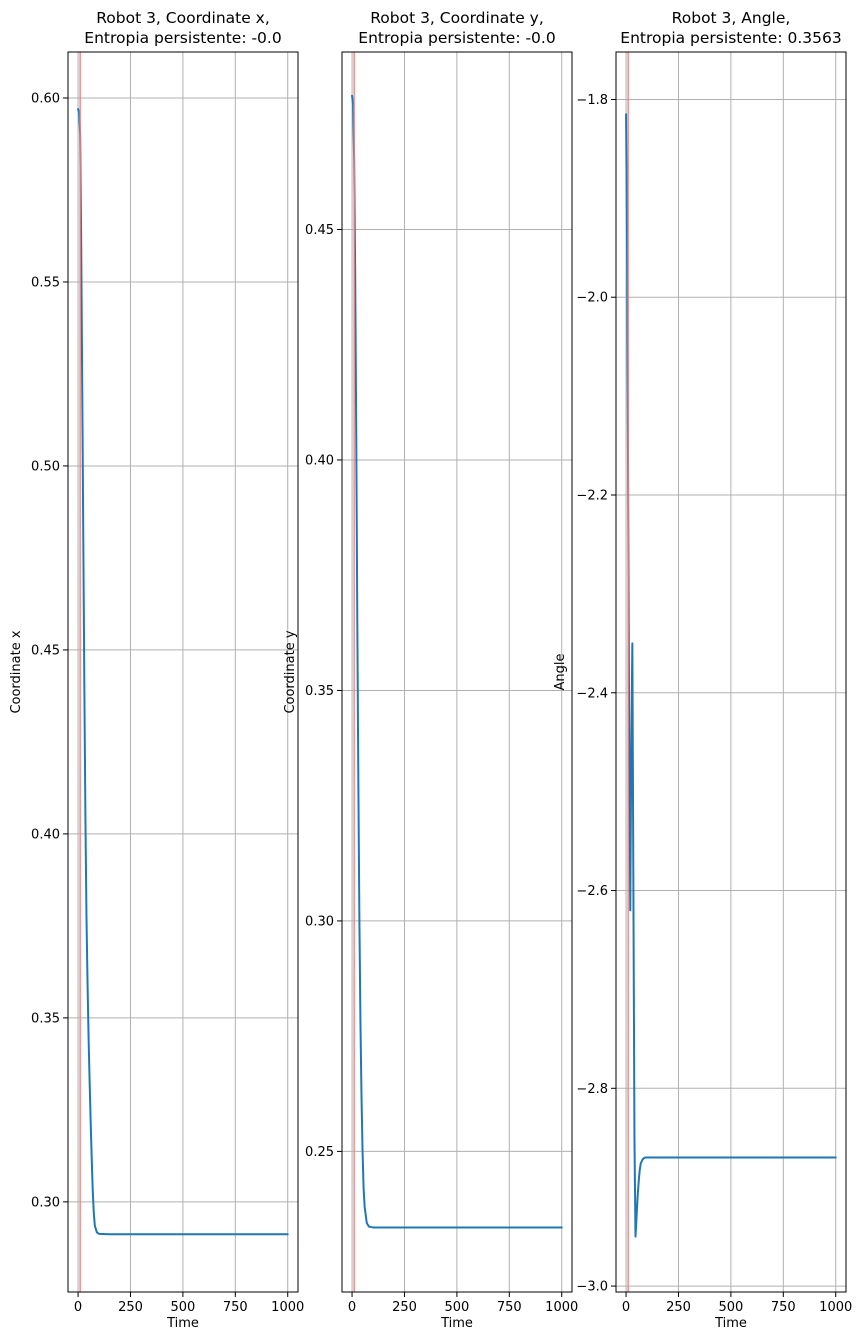  Describe the element at coordinates (509, 1307) in the screenshot. I see `chart-2-xtick-label-3: 750` at that location.